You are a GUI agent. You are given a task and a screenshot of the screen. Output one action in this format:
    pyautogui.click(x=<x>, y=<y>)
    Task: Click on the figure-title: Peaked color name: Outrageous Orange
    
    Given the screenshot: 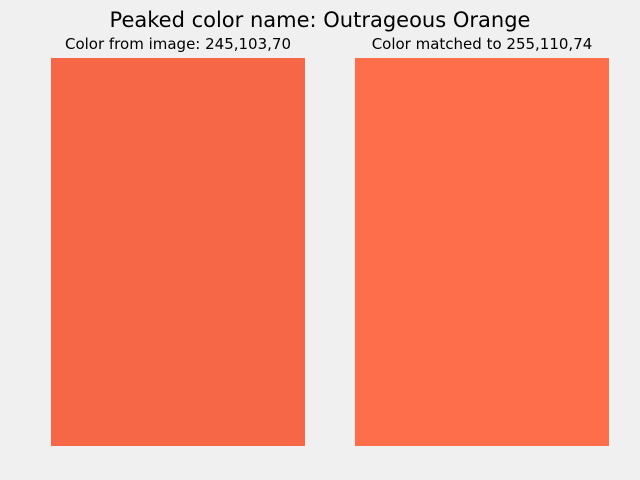 What is the action you would take?
    pyautogui.click(x=320, y=20)
    